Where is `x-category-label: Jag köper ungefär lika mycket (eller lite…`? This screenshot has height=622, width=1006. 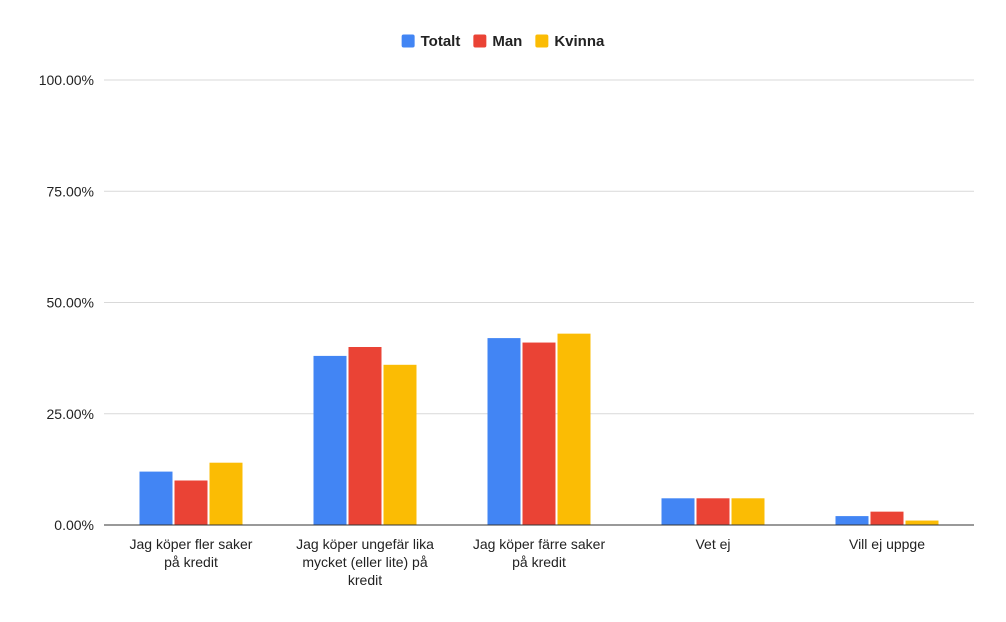 x-category-label: Jag köper ungefär lika mycket (eller lite… is located at coordinates (365, 562).